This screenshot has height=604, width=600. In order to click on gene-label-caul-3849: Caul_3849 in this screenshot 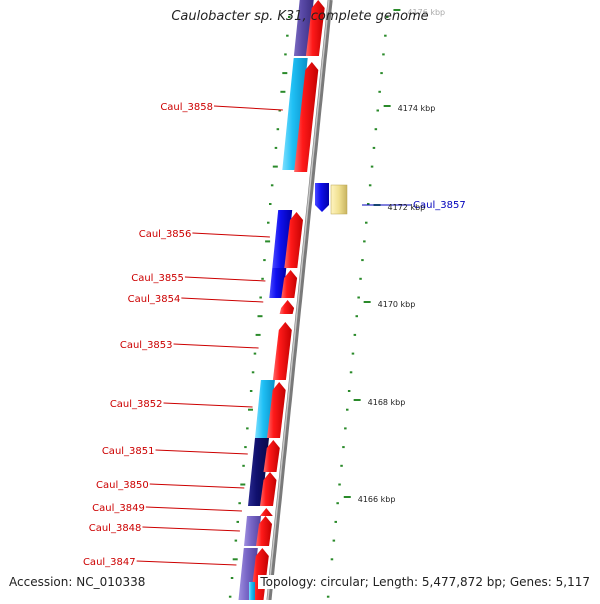, I will do `click(118, 508)`.